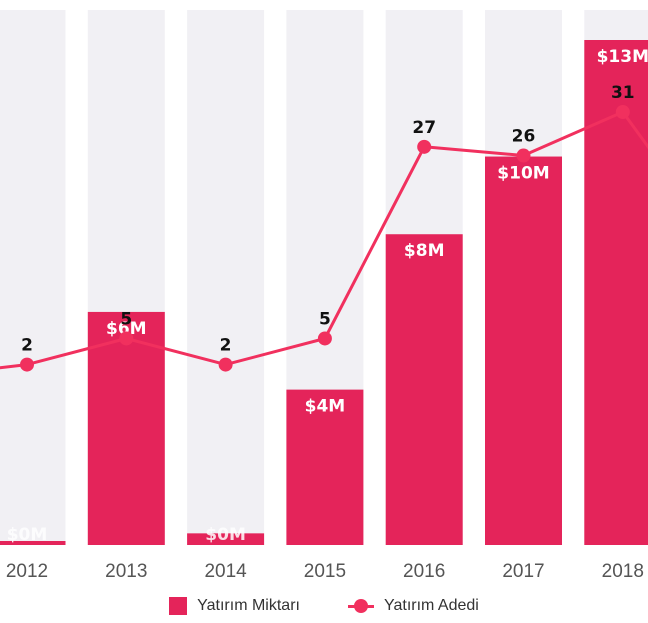  Describe the element at coordinates (424, 571) in the screenshot. I see `x-tick-label: 2016` at that location.